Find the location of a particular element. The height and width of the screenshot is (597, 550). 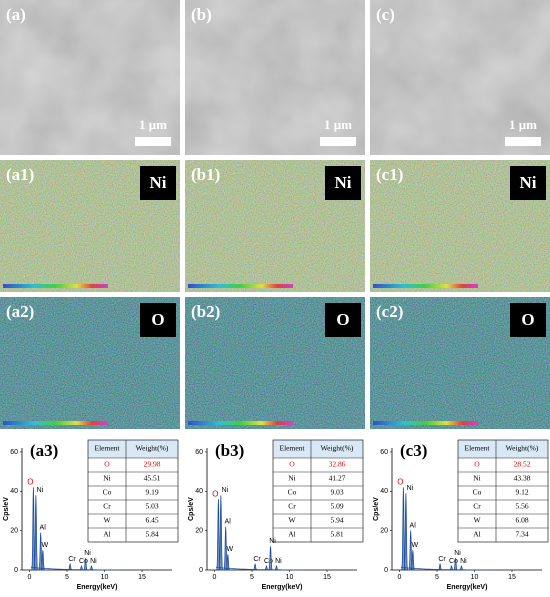

scale-label: 1 μm is located at coordinates (338, 124).